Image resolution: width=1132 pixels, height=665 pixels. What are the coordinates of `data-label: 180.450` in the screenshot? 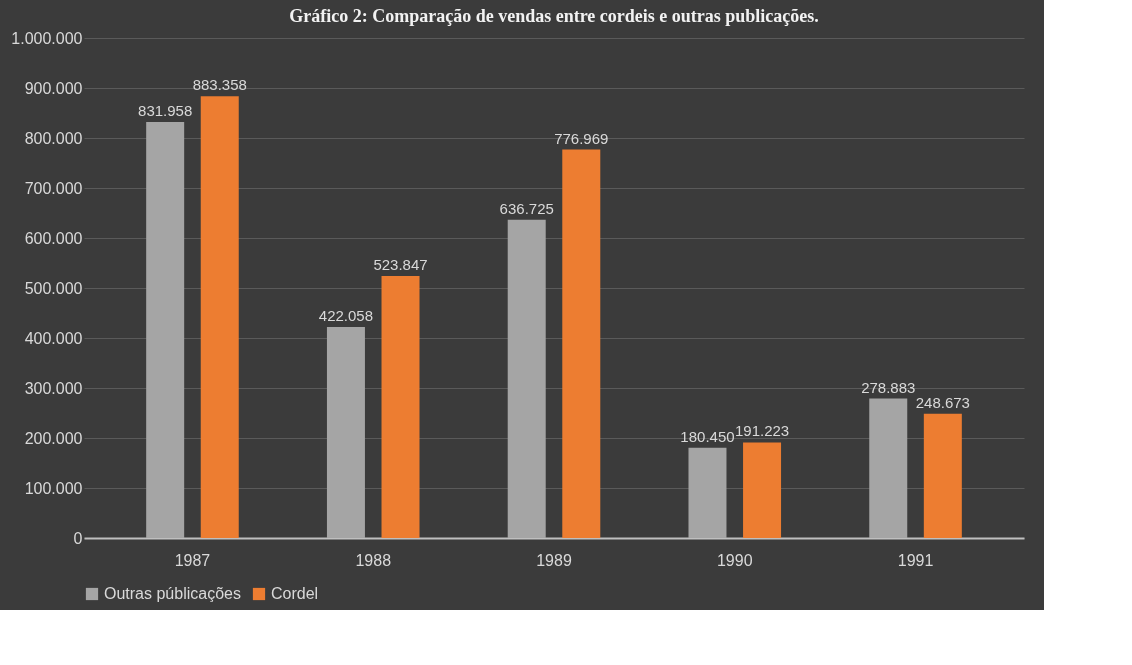 It's located at (707, 436).